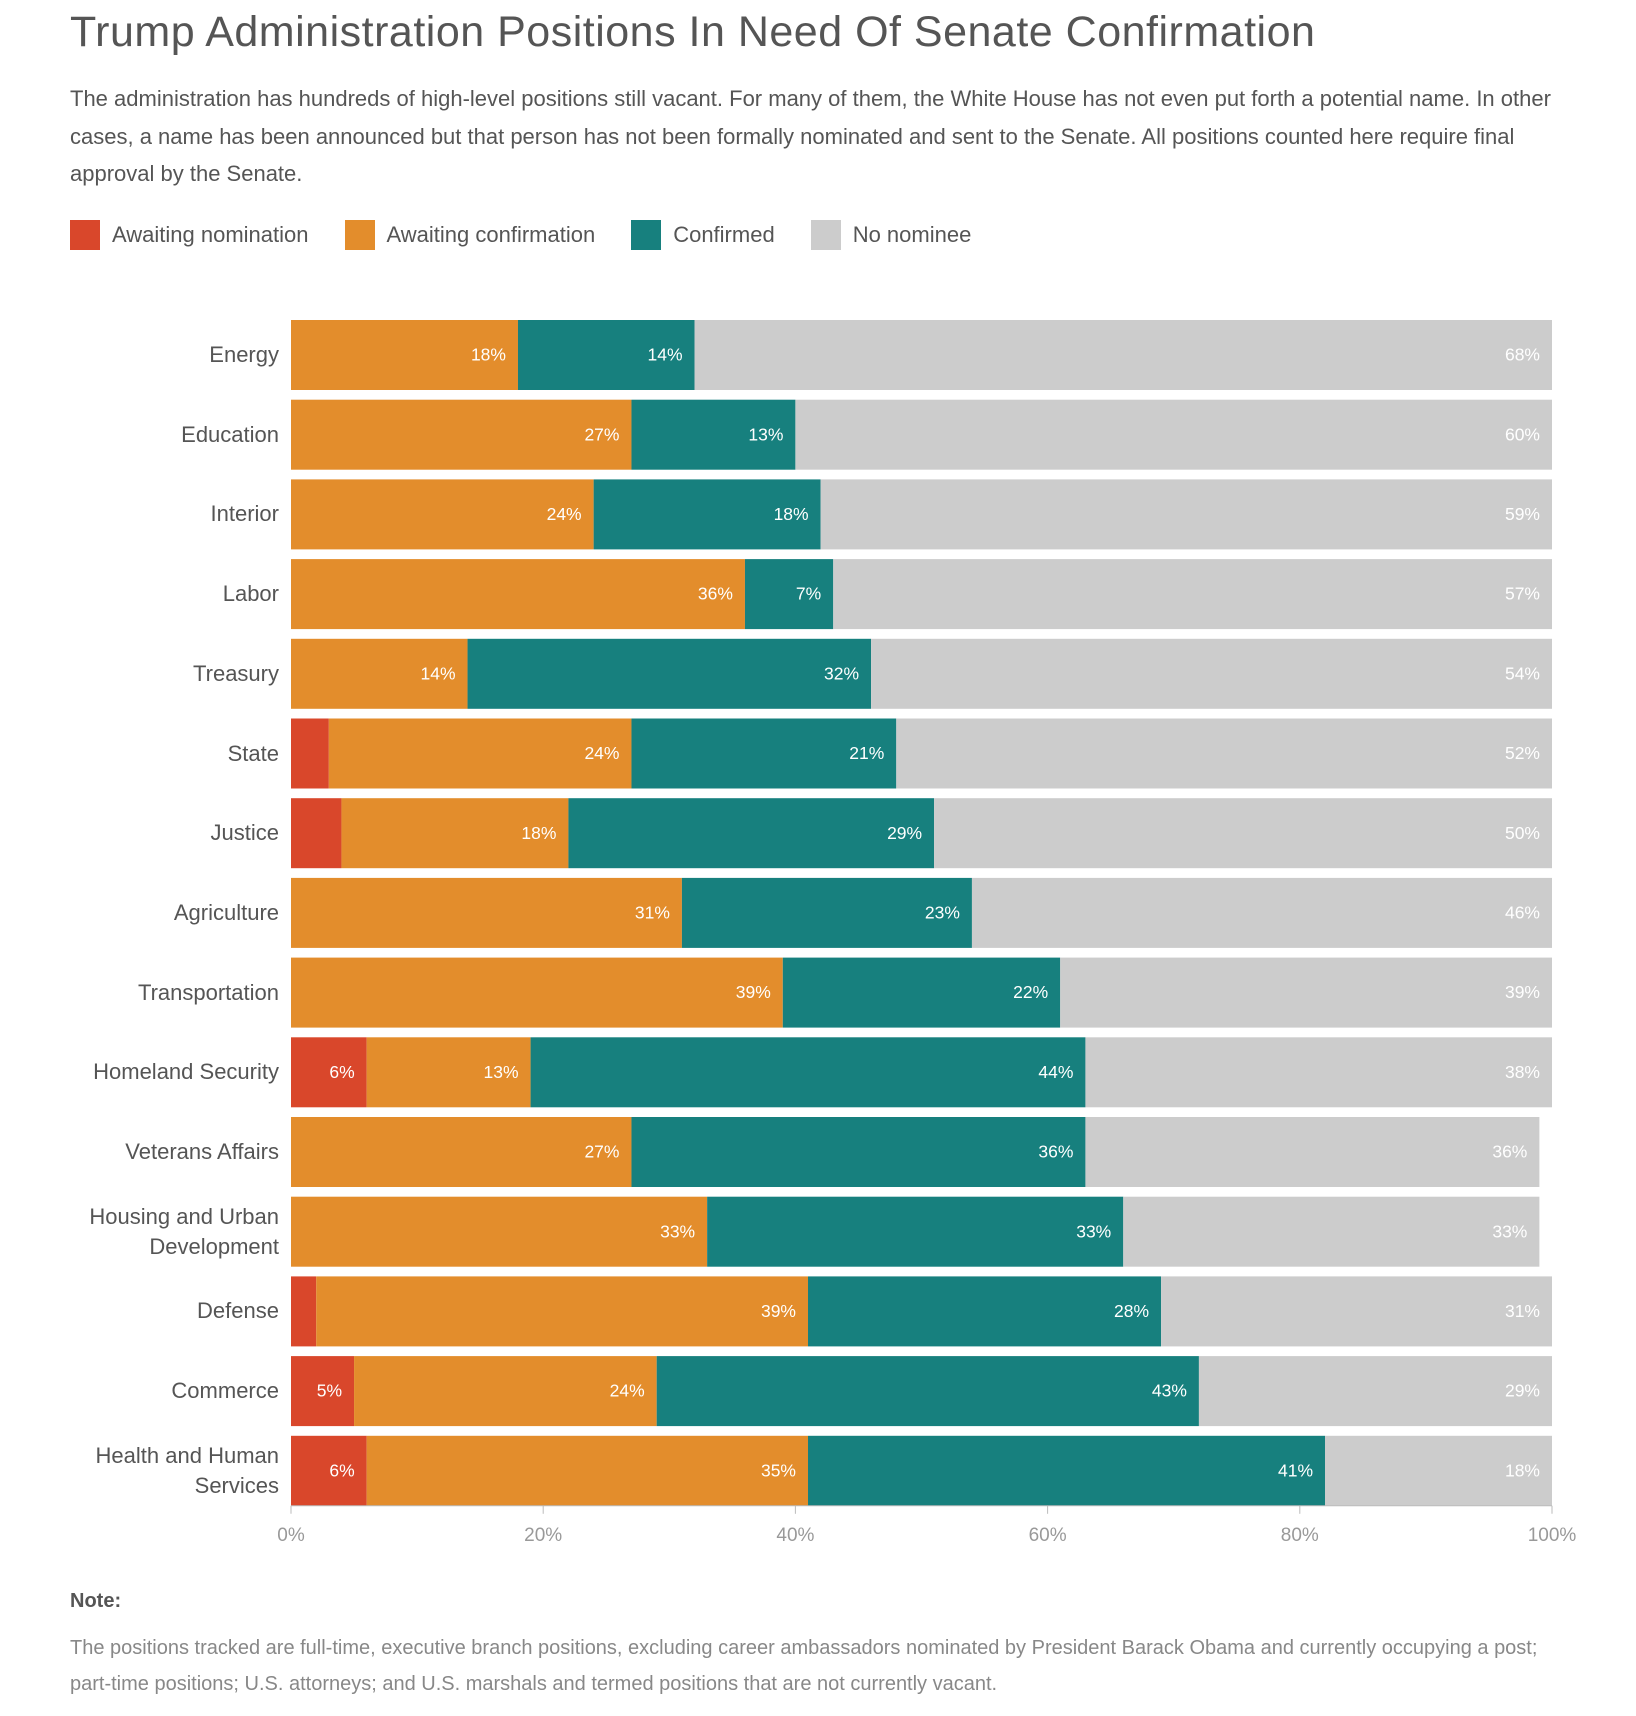  What do you see at coordinates (808, 594) in the screenshot?
I see `value-label: 7%` at bounding box center [808, 594].